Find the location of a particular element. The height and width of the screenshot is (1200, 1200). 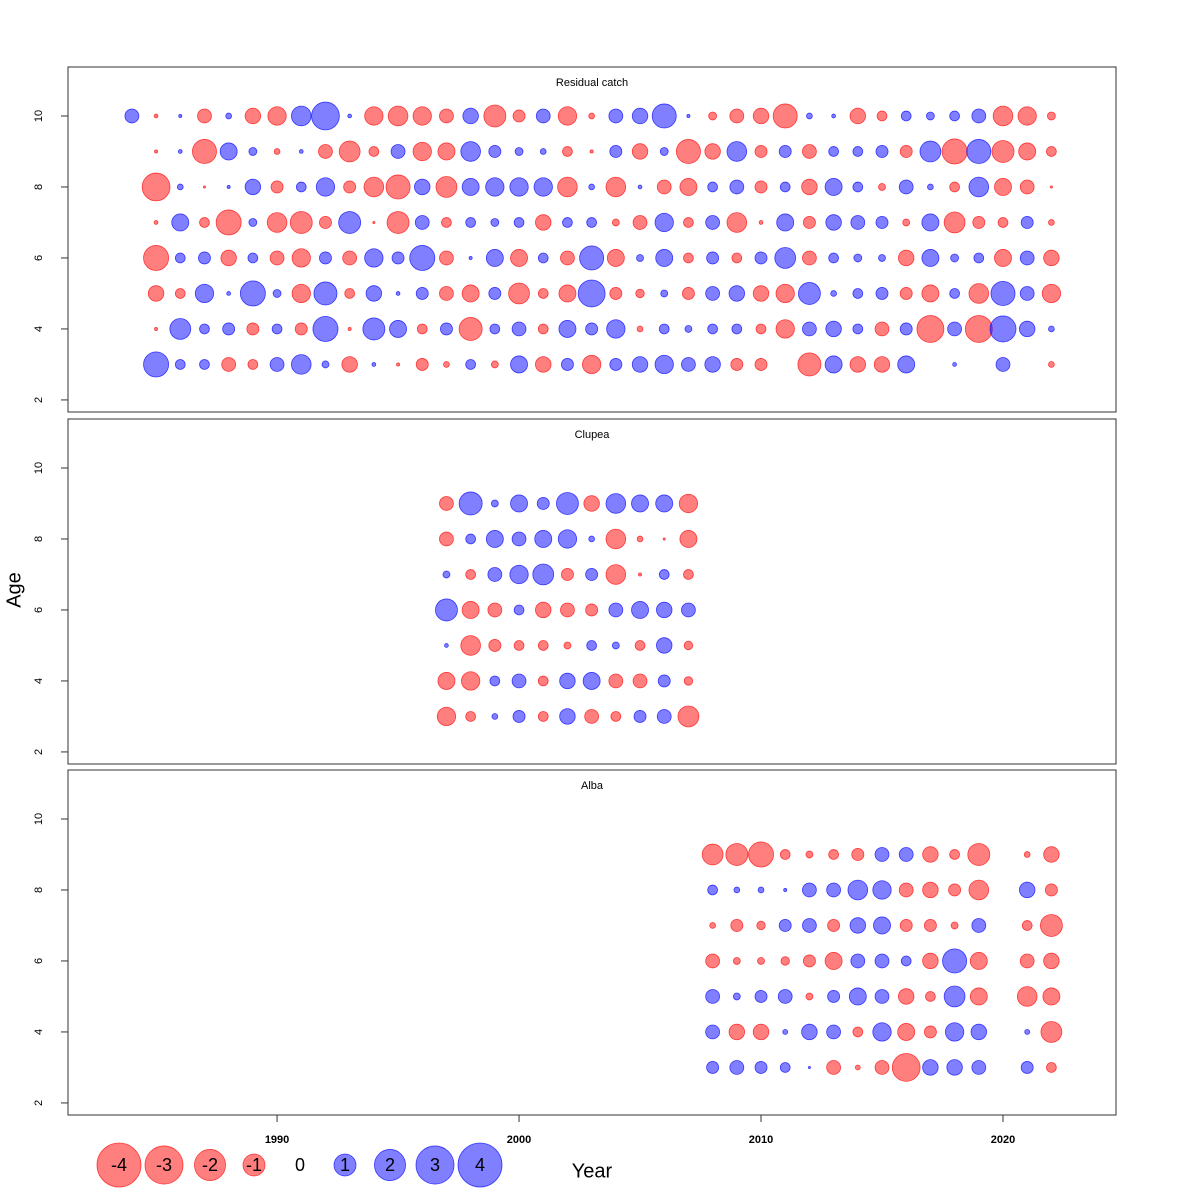

y-axis-label: Age is located at coordinates (14, 590).